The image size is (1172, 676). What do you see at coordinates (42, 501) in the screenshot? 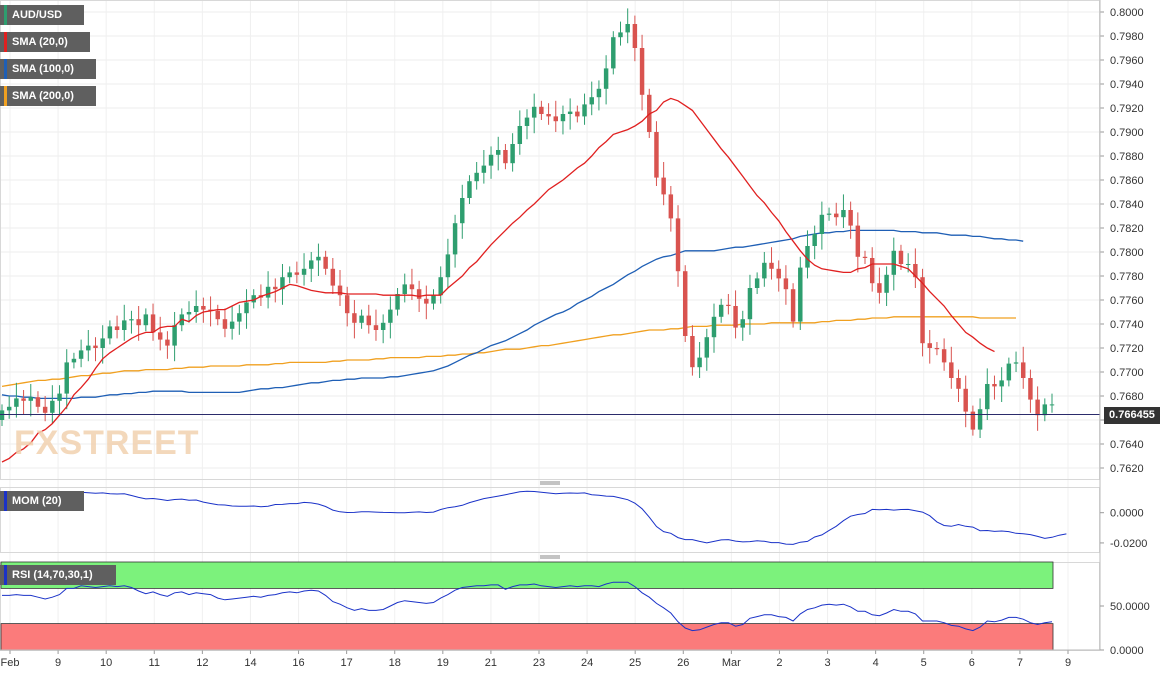
I see `legend-momentum: MOM (20)` at bounding box center [42, 501].